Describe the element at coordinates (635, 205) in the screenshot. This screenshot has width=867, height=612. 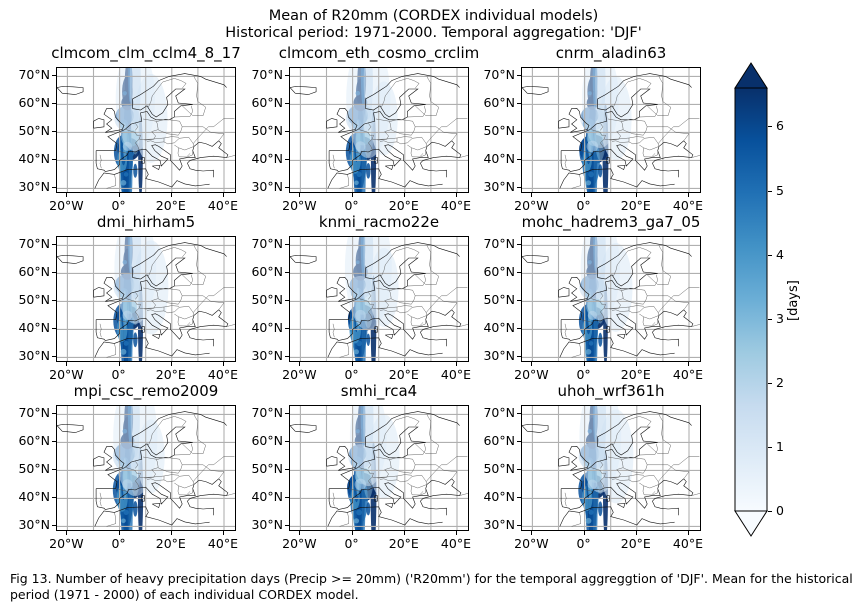
I see `lon-tick-label: 20°E` at that location.